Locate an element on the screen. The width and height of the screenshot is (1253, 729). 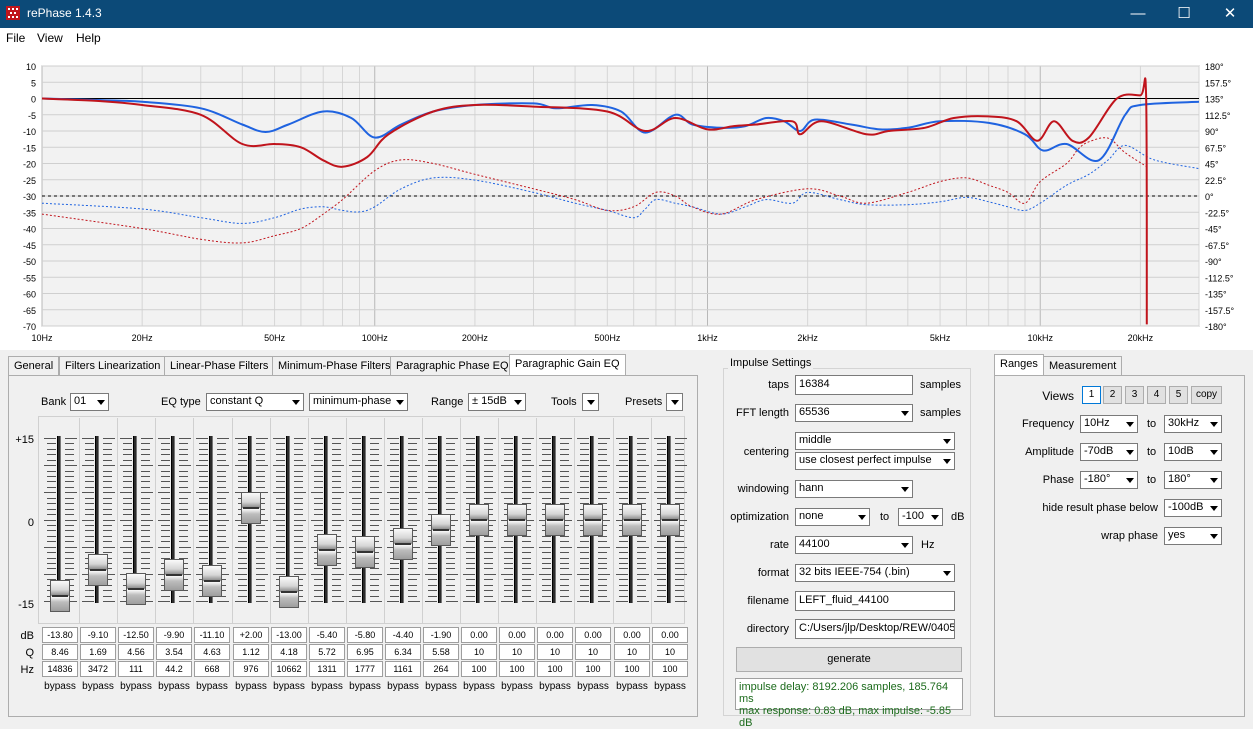
band-q-field: 1.69 is located at coordinates (98, 652).